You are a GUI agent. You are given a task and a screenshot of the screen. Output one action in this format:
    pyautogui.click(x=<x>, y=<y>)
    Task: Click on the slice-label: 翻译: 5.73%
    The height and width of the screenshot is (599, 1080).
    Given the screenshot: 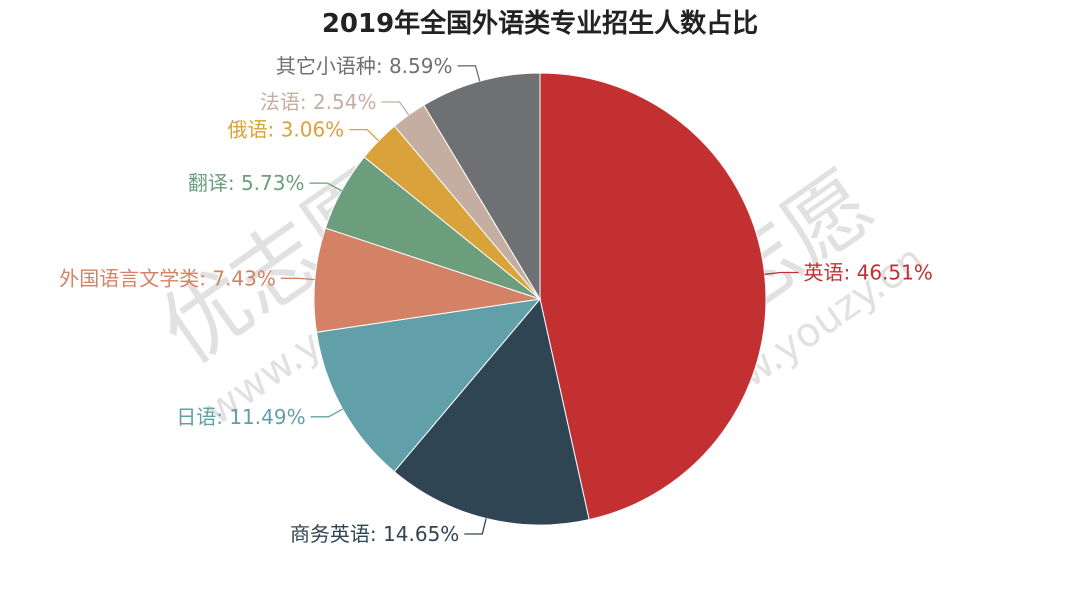 What is the action you would take?
    pyautogui.click(x=246, y=183)
    